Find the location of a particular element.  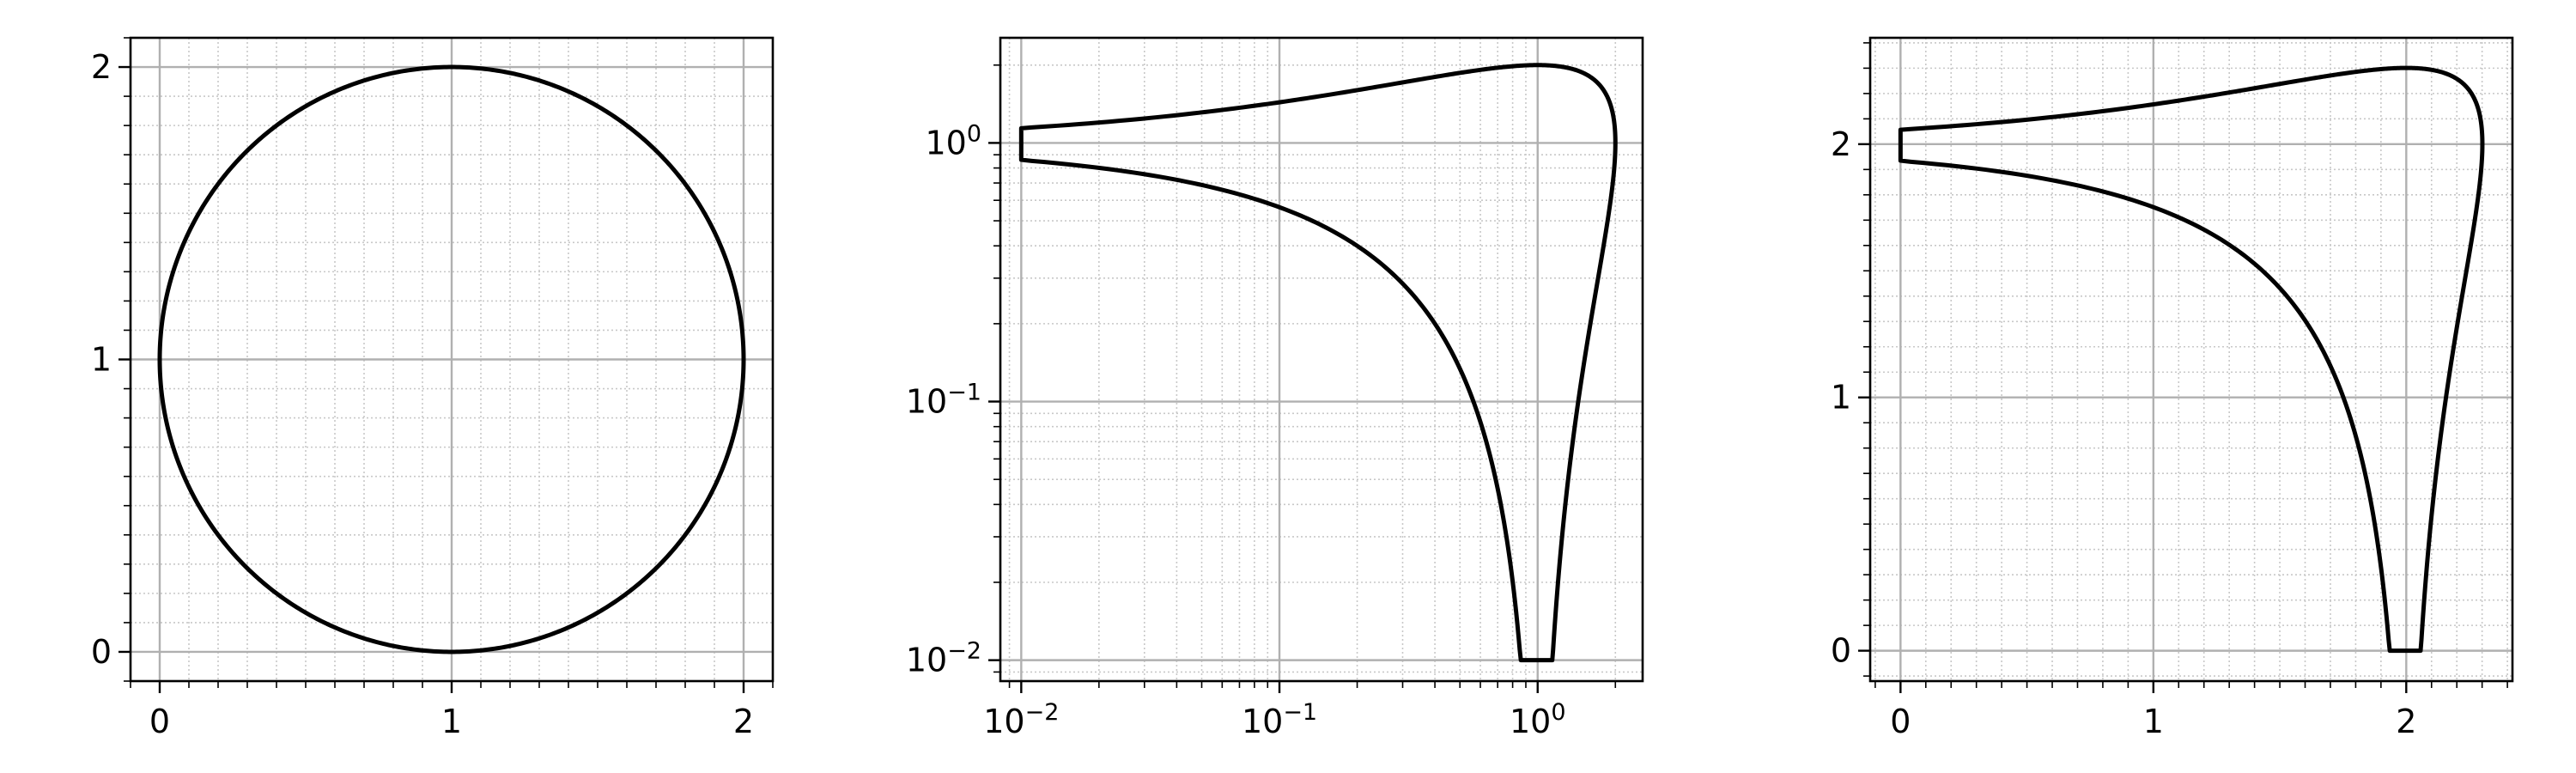

x-tick-label: 10−2 is located at coordinates (1021, 719).